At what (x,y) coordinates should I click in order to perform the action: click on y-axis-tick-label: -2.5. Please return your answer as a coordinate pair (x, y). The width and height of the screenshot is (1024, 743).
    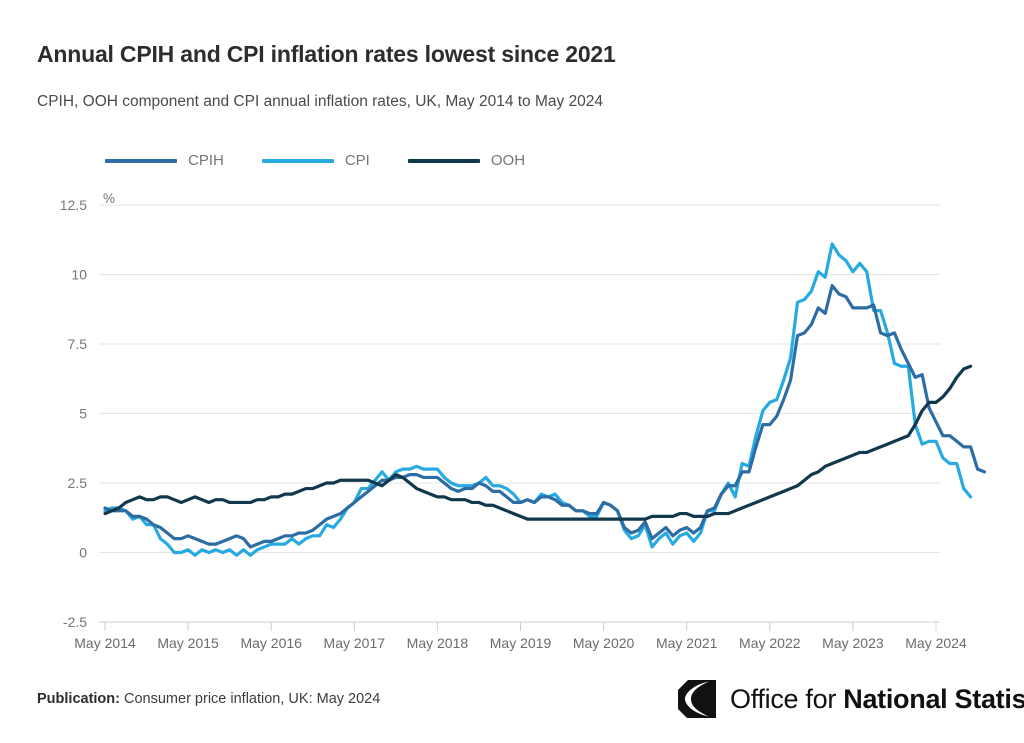
    Looking at the image, I should click on (75, 622).